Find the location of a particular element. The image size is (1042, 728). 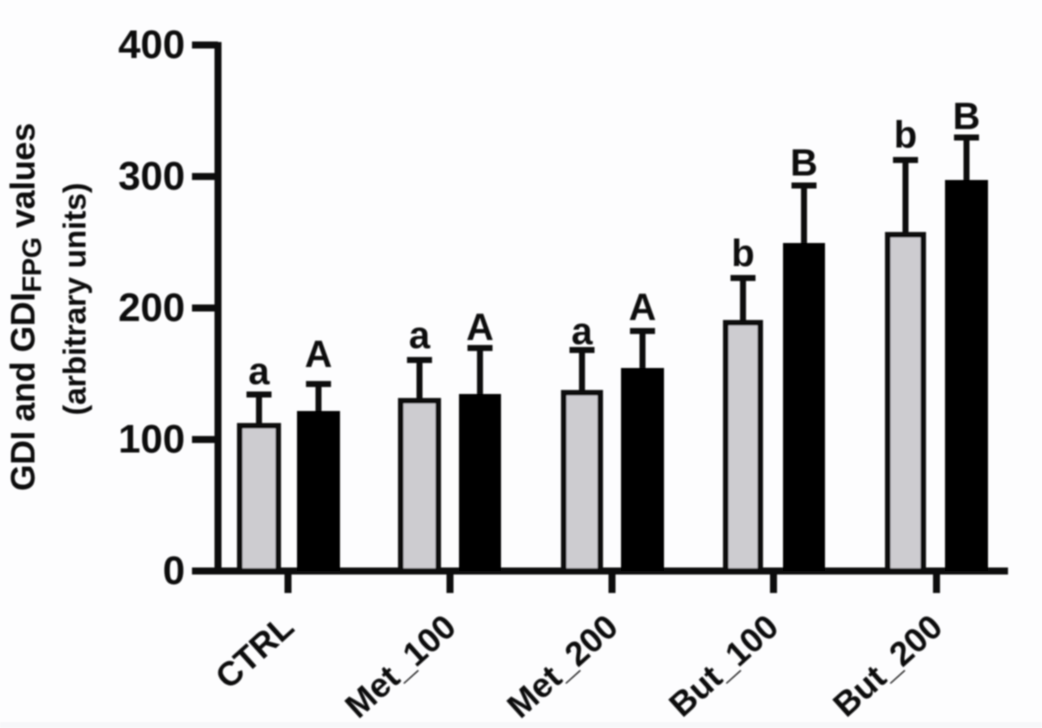

svg-text: 0 is located at coordinates (174, 571).